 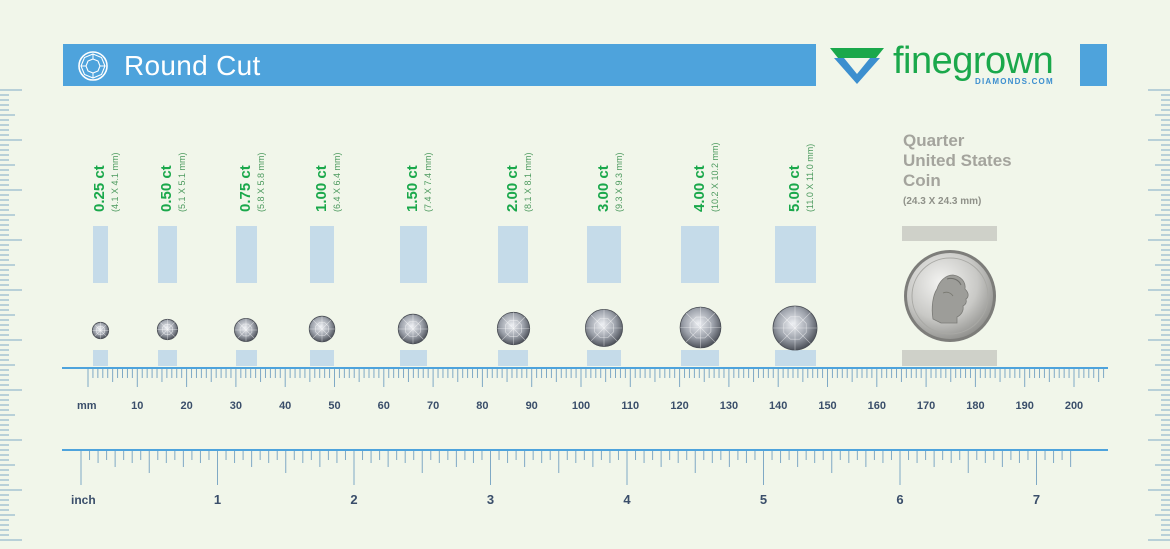 I want to click on dimension-label: (7.4 X 7.4 mm), so click(x=428, y=182).